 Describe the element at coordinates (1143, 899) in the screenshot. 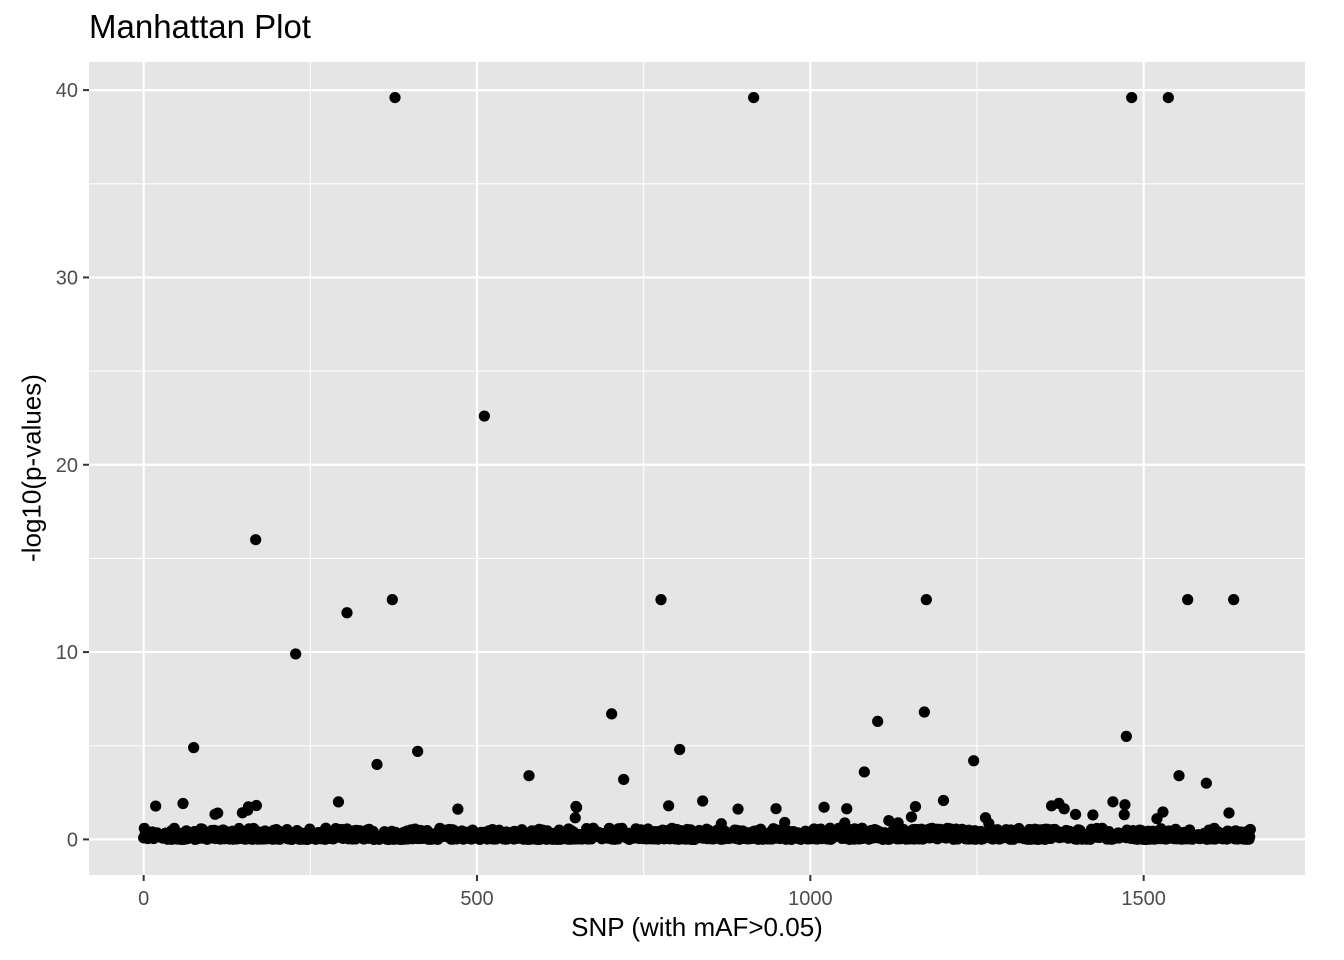

I see `x-tick-label: 1500` at that location.